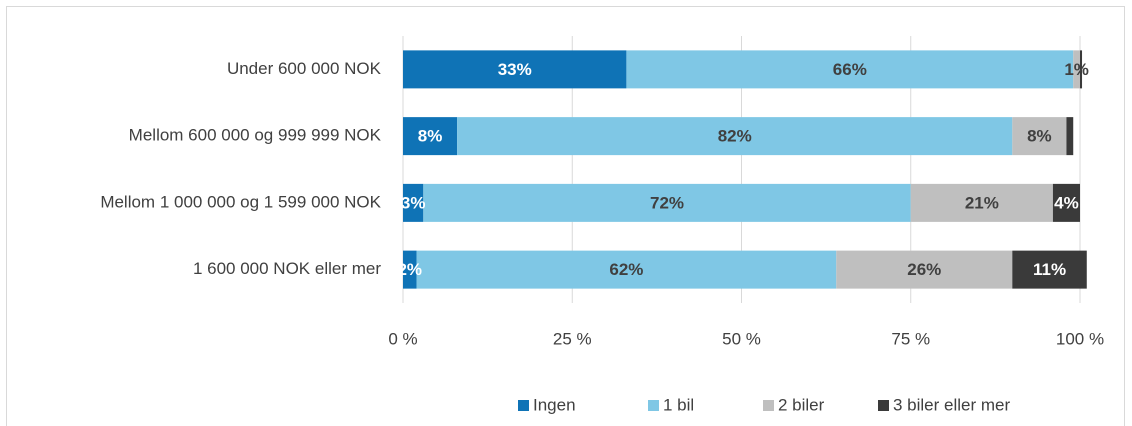  I want to click on y-tick-label: Mellom 1 000 000 og 1 599 000 NOK, so click(240, 201).